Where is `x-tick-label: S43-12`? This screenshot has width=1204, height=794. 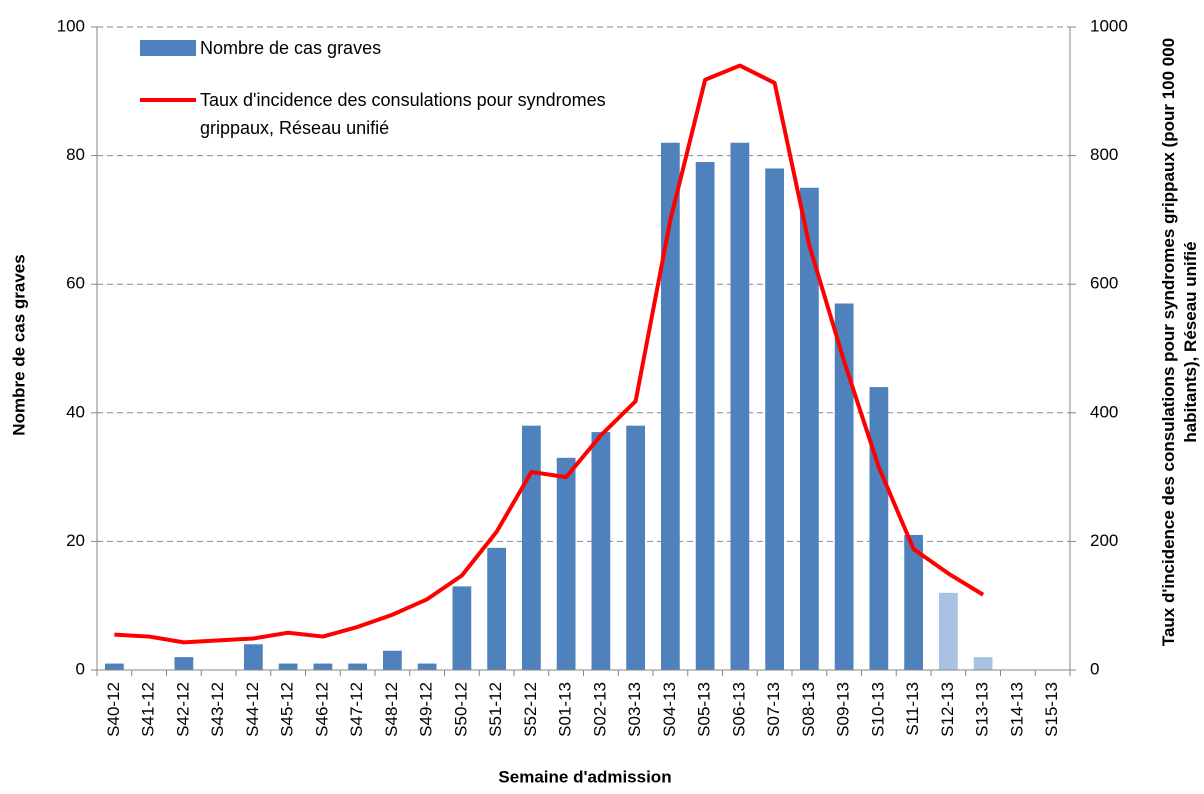 x-tick-label: S43-12 is located at coordinates (217, 709).